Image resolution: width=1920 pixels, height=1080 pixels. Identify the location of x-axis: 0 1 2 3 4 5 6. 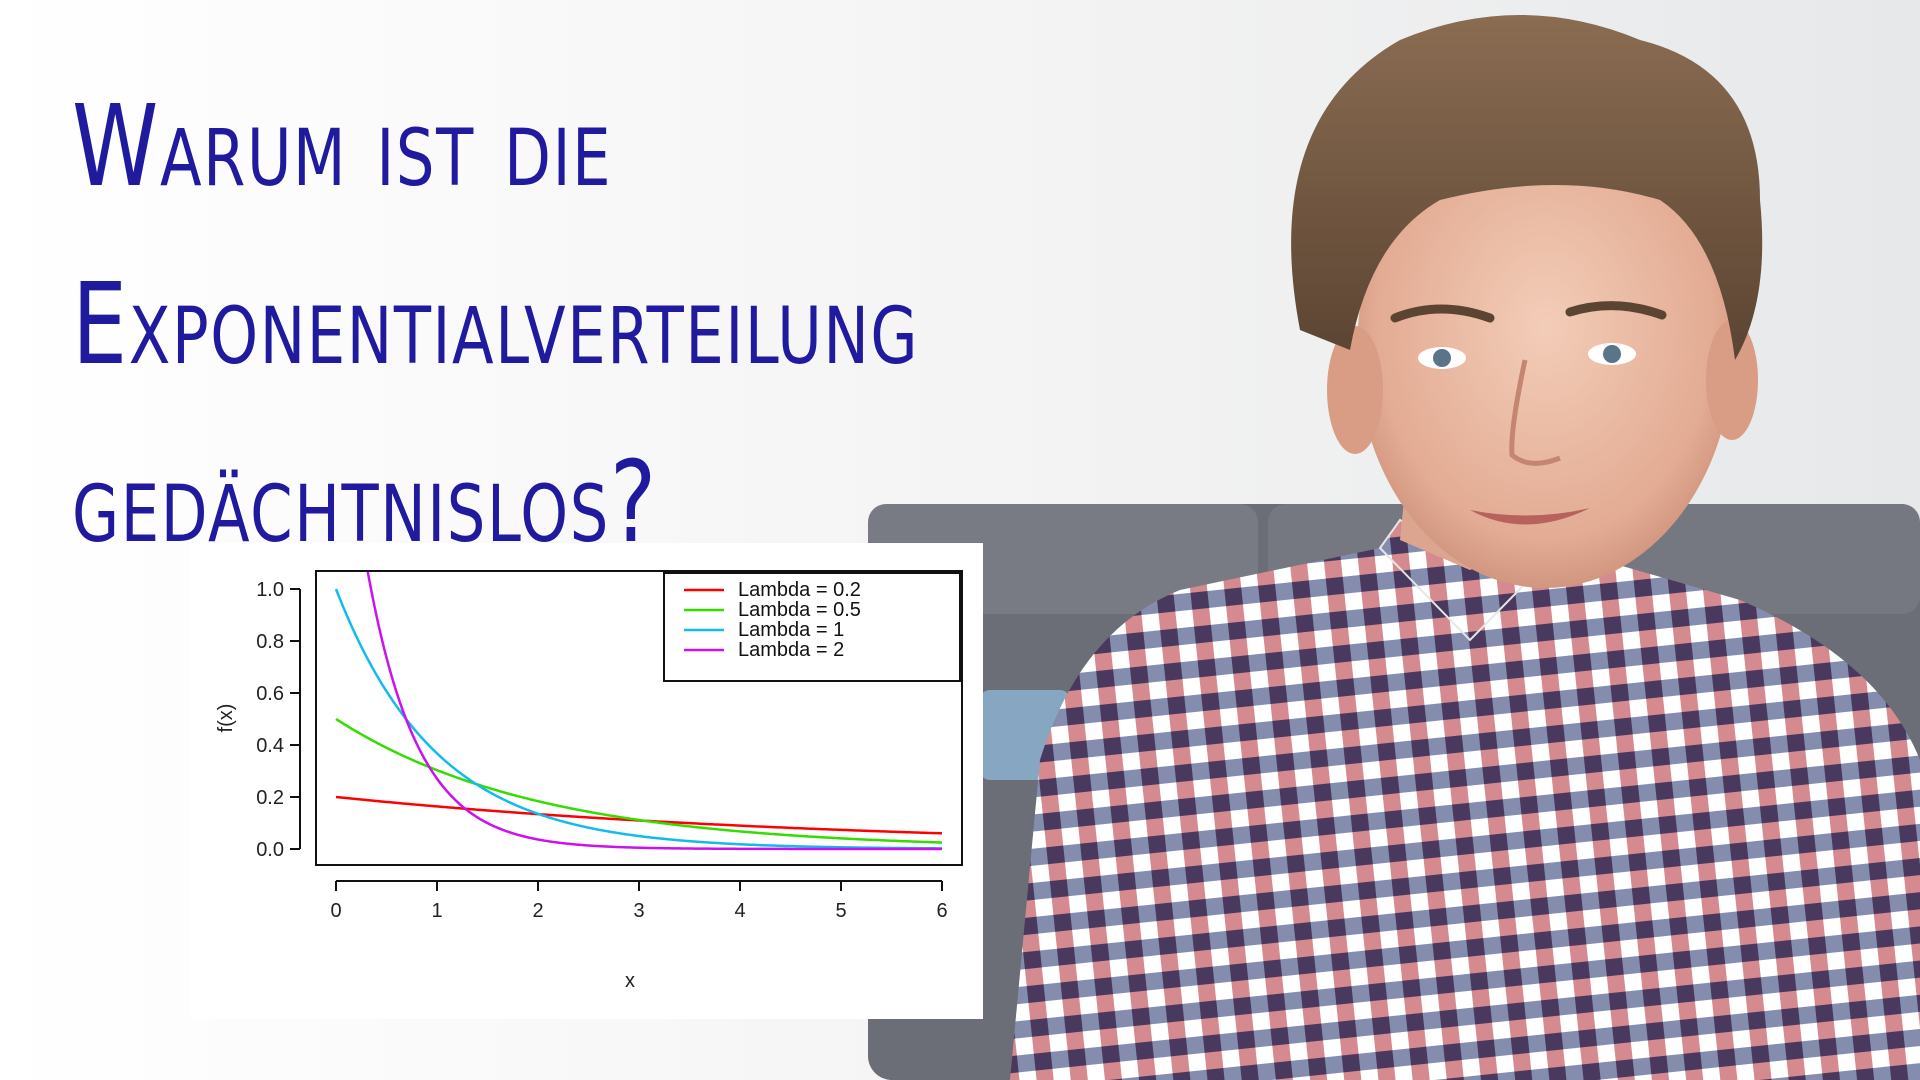
(639, 901).